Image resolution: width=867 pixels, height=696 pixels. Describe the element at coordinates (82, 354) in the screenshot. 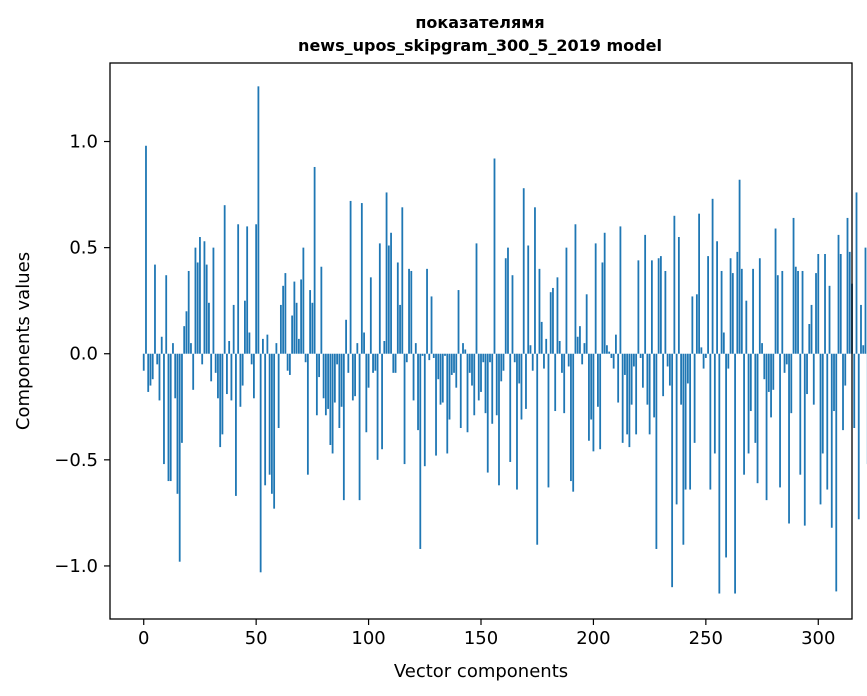

I see `y-axis-ticks: −1.0 −0.5 0.0 0.5 1.0` at that location.